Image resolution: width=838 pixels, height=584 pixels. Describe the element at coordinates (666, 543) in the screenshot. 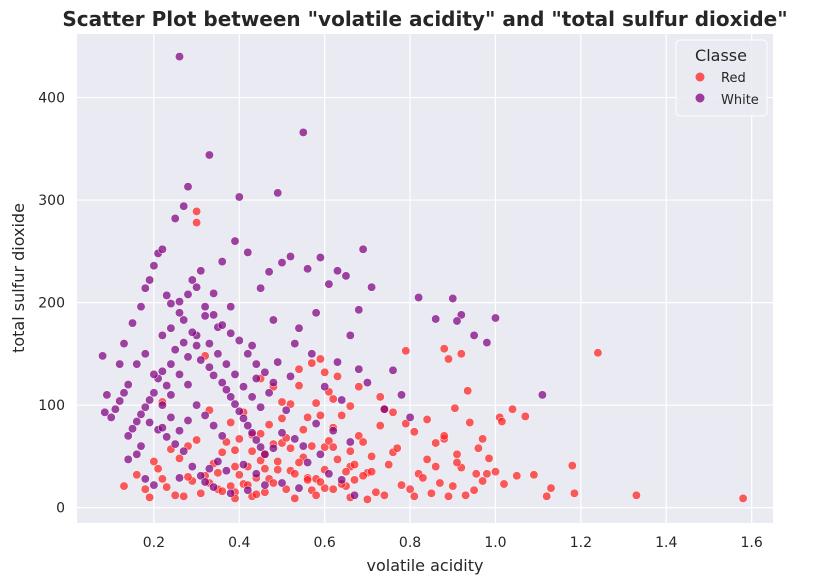

I see `x-tick-label: 1.4` at that location.